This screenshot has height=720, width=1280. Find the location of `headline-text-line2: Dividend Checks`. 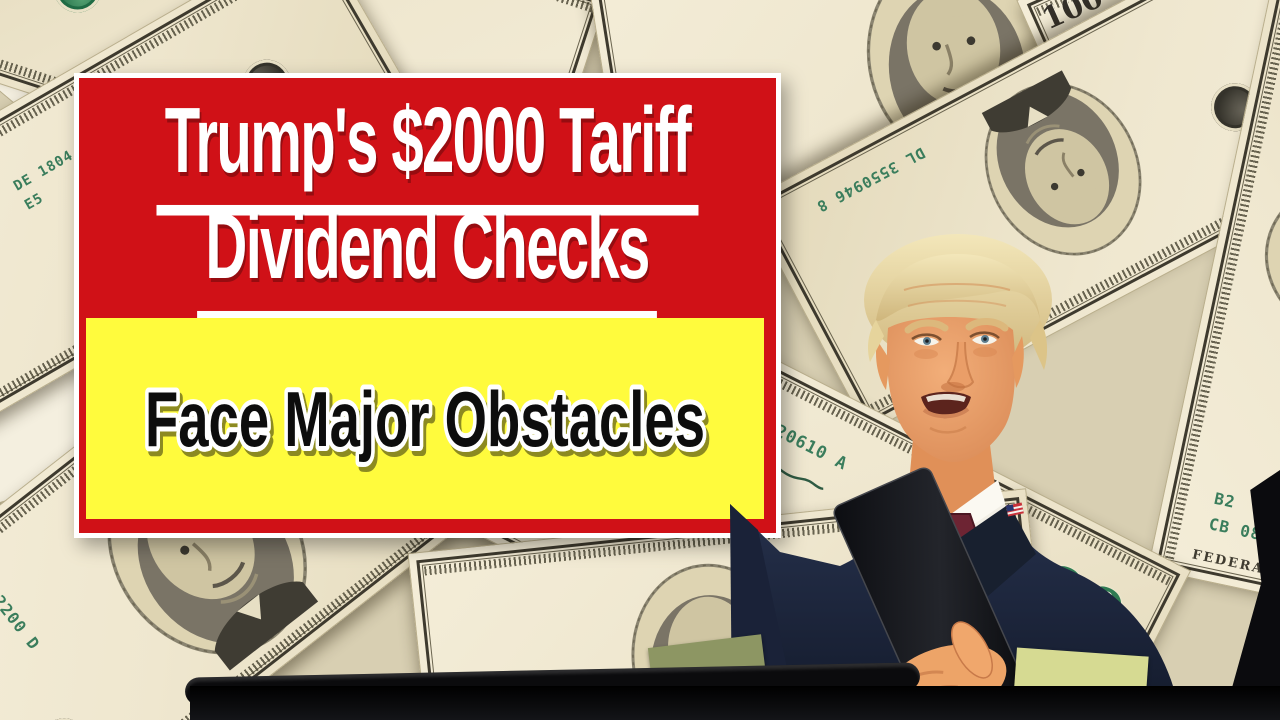

headline-text-line2: Dividend Checks is located at coordinates (427, 257).